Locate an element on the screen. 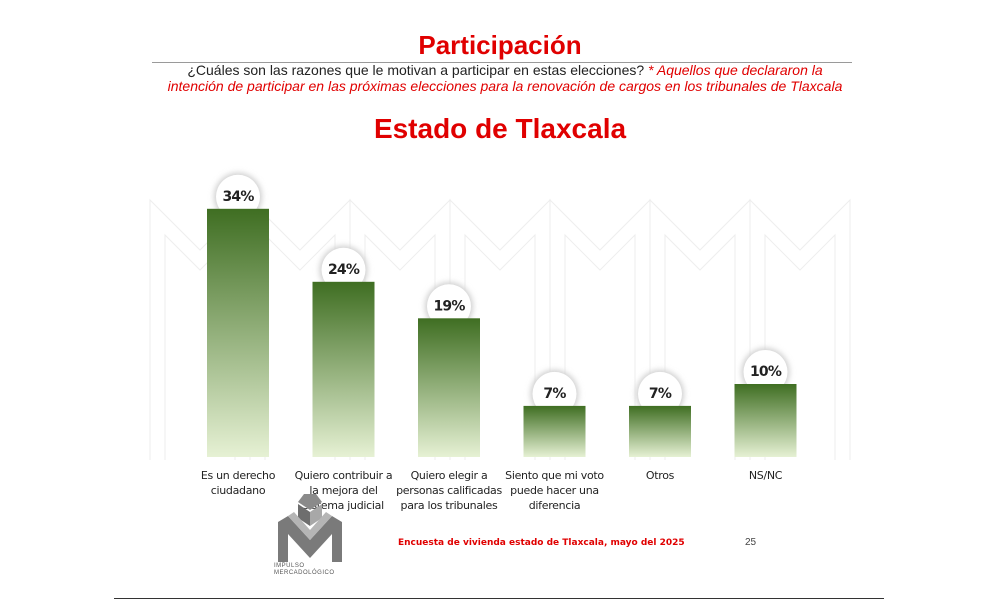  title-divider is located at coordinates (502, 62).